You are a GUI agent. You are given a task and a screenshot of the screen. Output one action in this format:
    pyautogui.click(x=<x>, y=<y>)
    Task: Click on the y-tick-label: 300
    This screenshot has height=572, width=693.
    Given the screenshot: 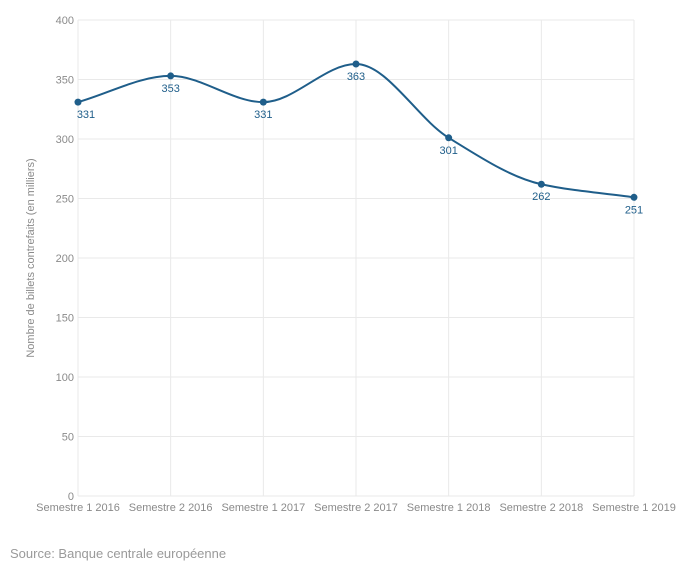 What is the action you would take?
    pyautogui.click(x=65, y=140)
    